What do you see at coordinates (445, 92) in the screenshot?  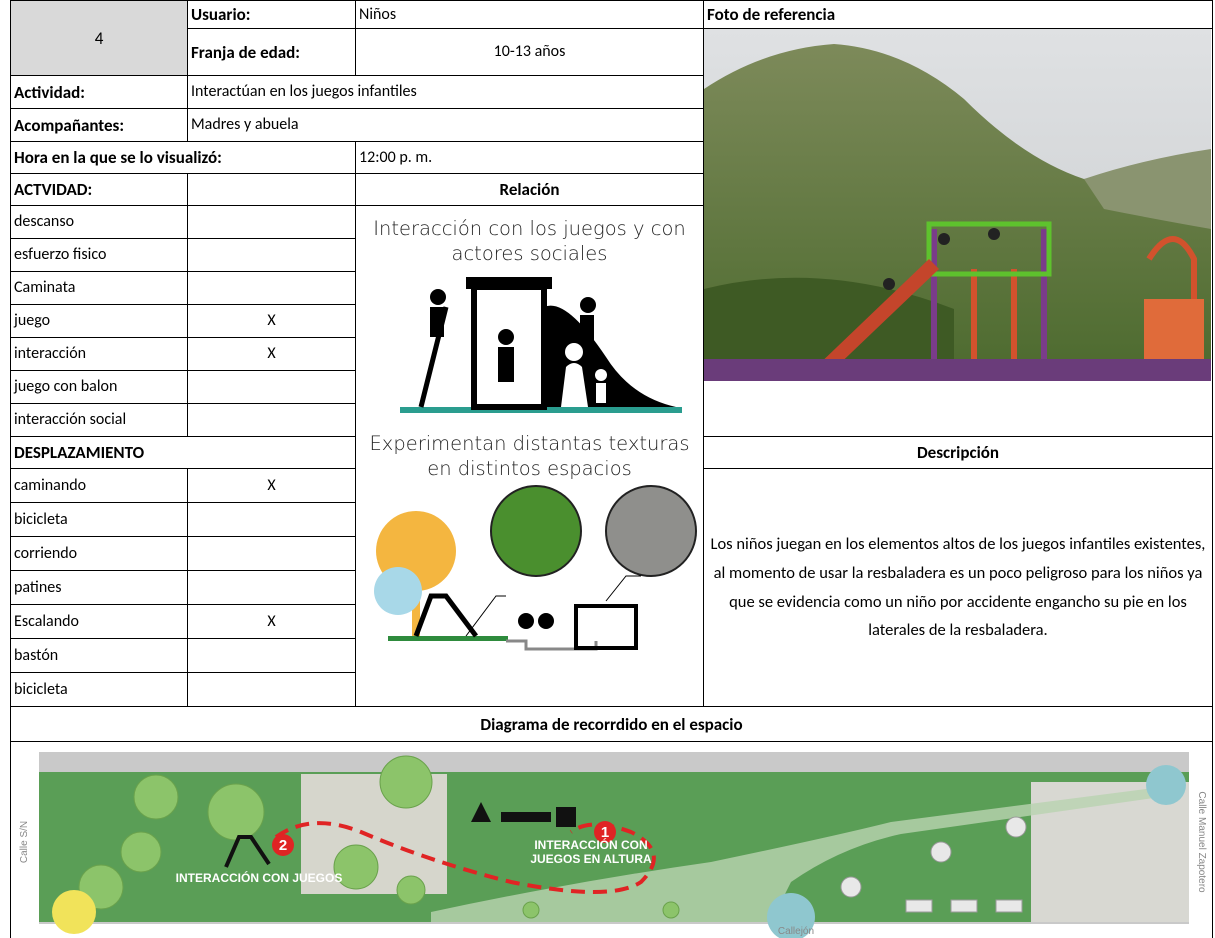 I see `activity-value: Interactúan en los juegos infantiles` at bounding box center [445, 92].